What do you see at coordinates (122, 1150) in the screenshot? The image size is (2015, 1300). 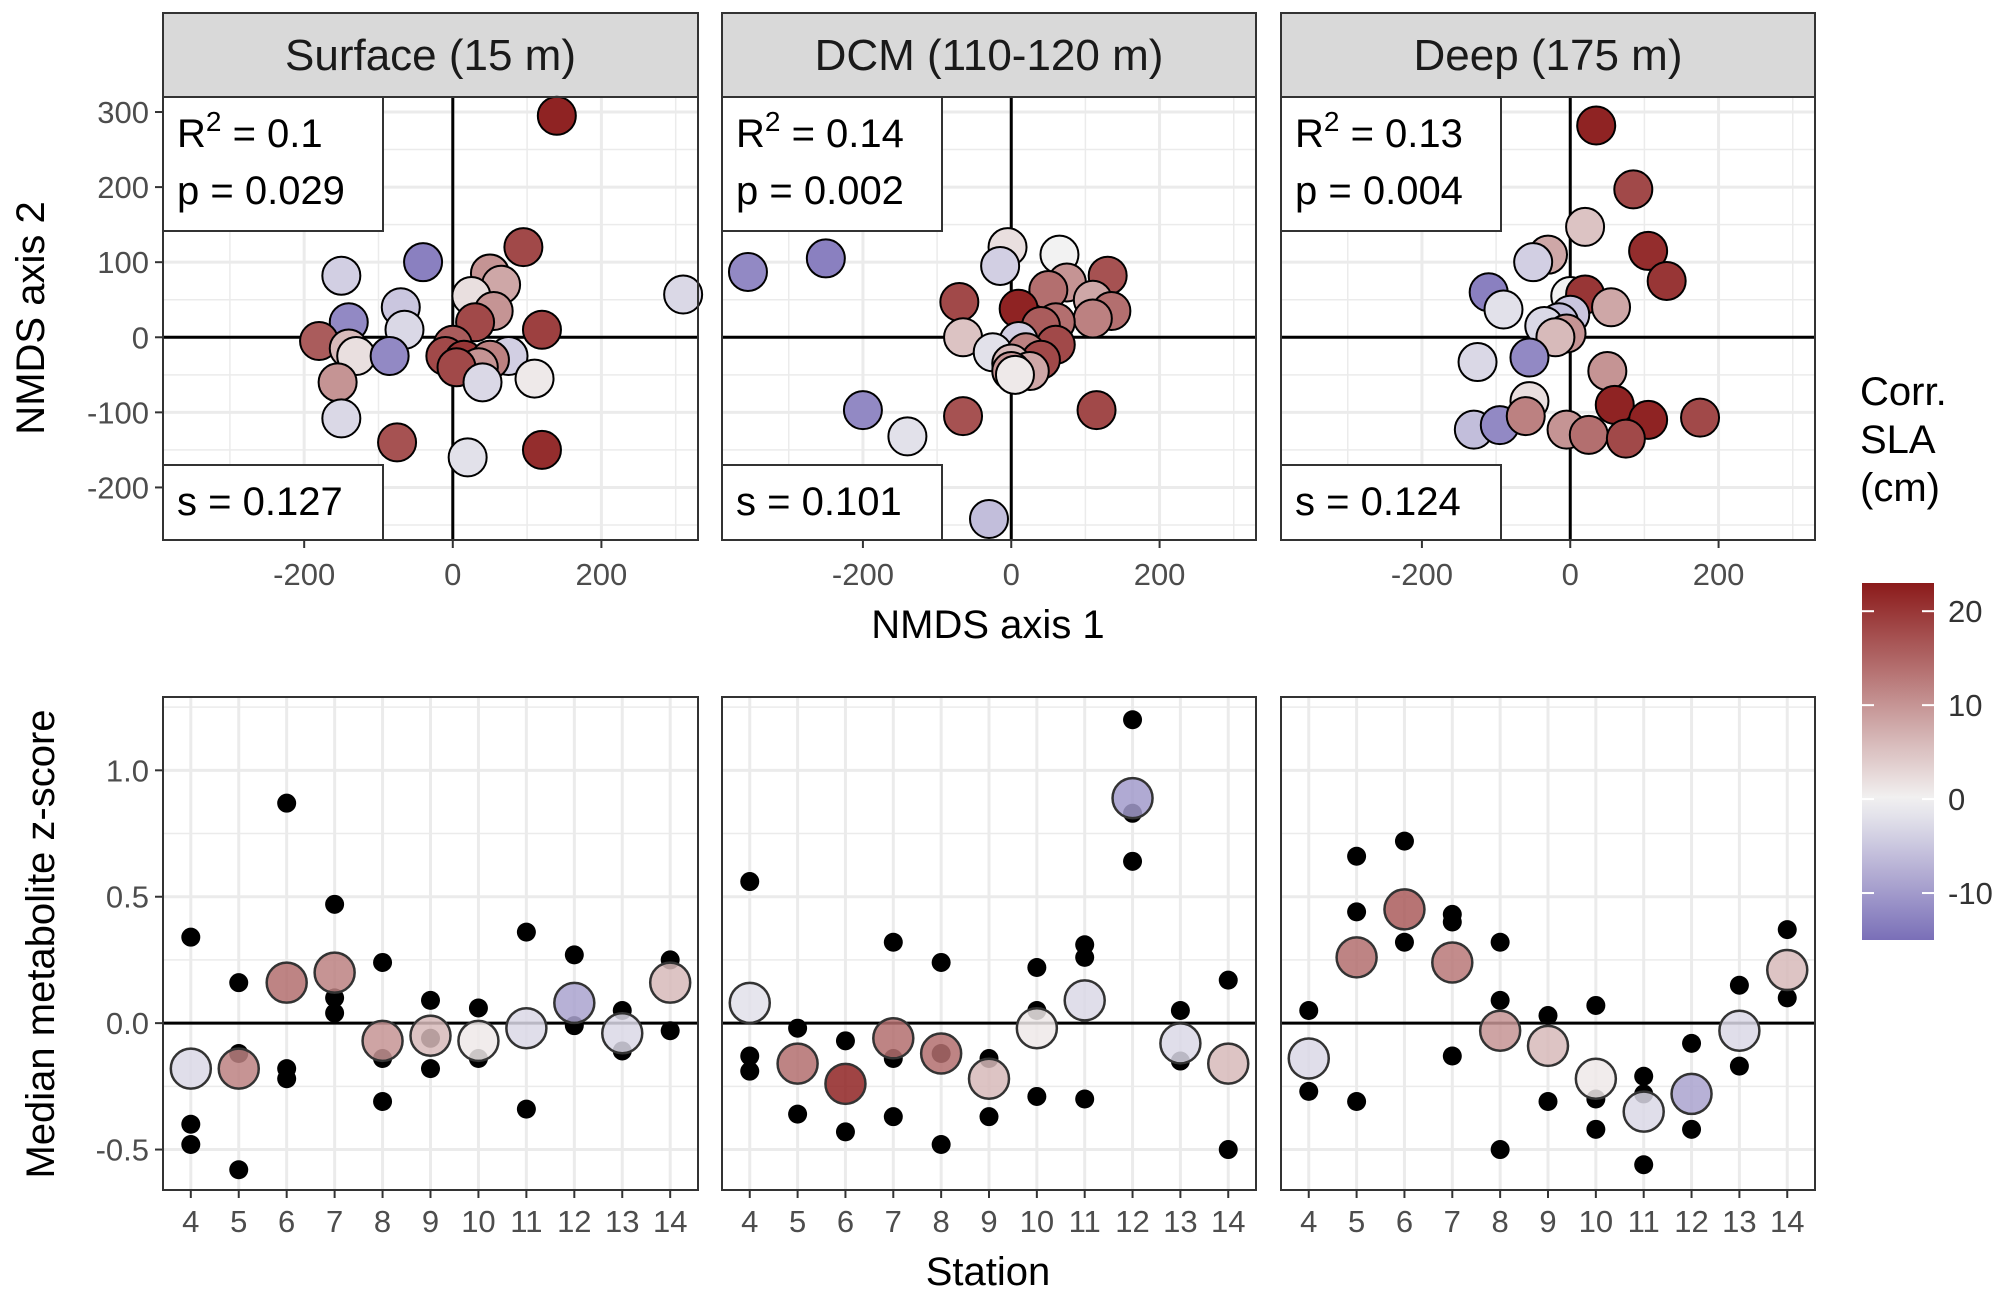 I see `y-tick-label: -0.5` at bounding box center [122, 1150].